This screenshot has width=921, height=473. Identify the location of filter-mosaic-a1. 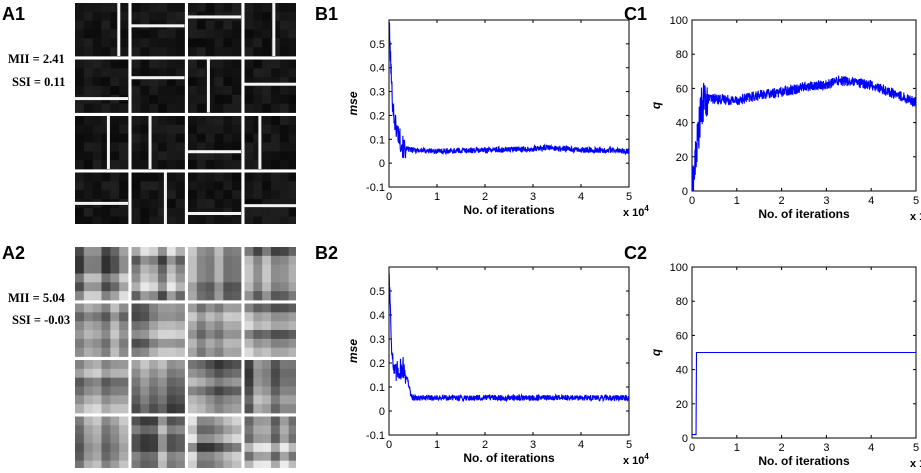
(186, 114).